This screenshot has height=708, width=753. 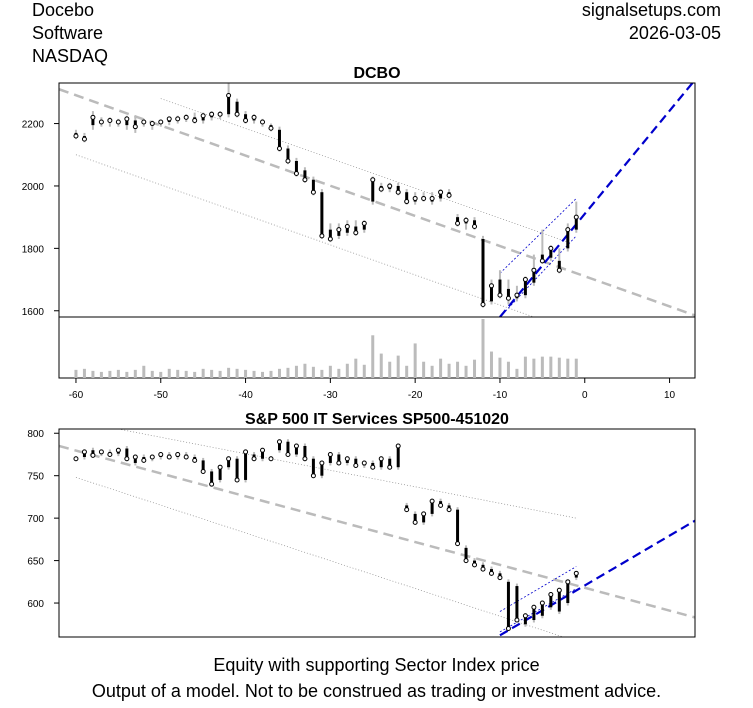 I want to click on site-info: signalsetups.com 2026-03-05, so click(x=651, y=22).